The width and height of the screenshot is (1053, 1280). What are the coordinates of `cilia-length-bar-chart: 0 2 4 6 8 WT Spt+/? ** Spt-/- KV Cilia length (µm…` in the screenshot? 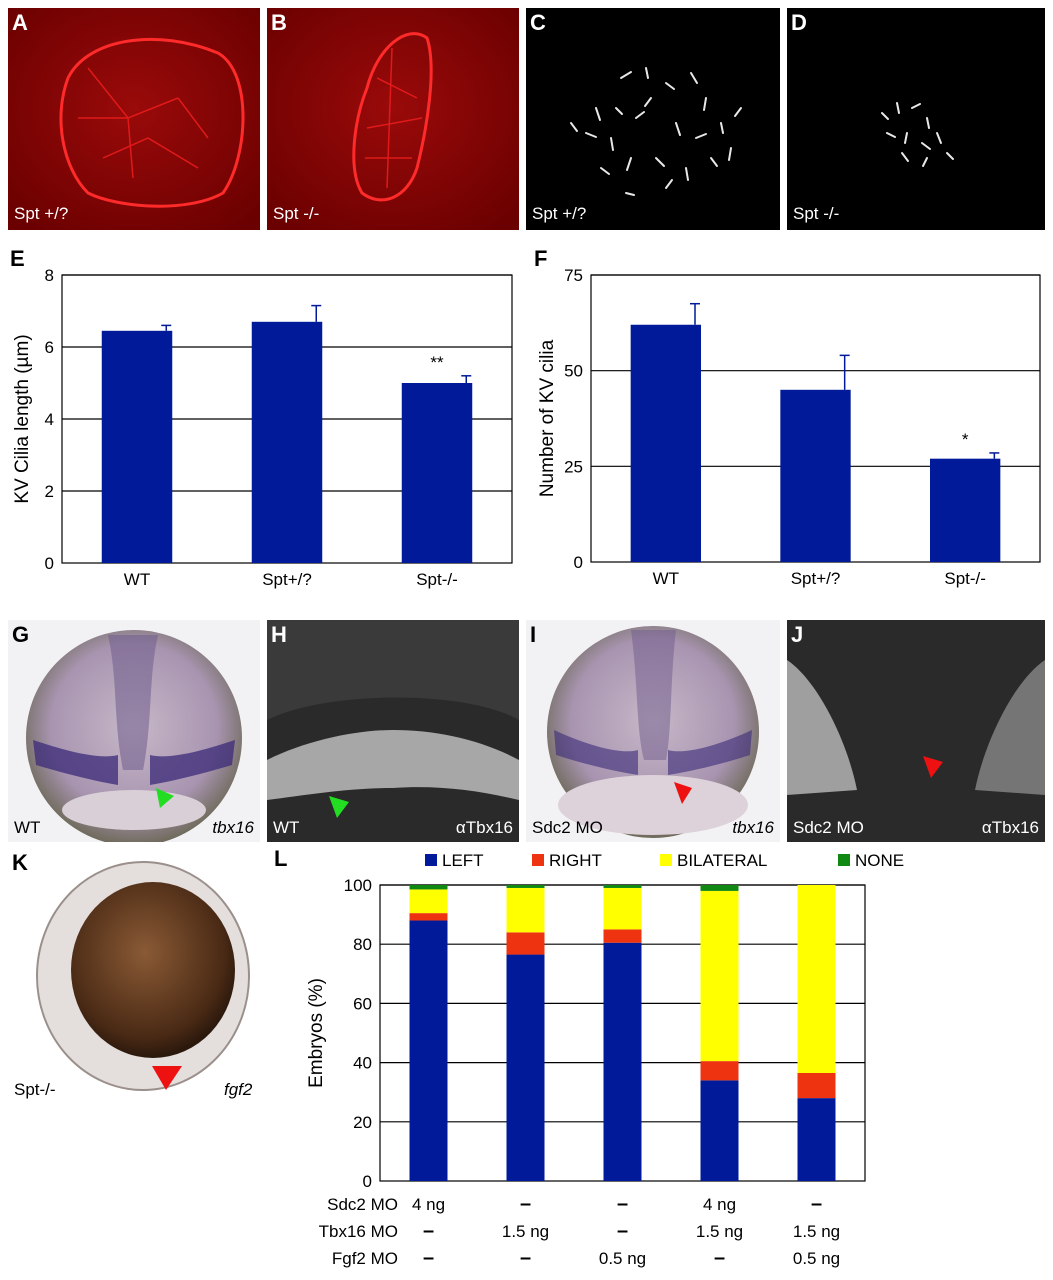 It's located at (262, 427).